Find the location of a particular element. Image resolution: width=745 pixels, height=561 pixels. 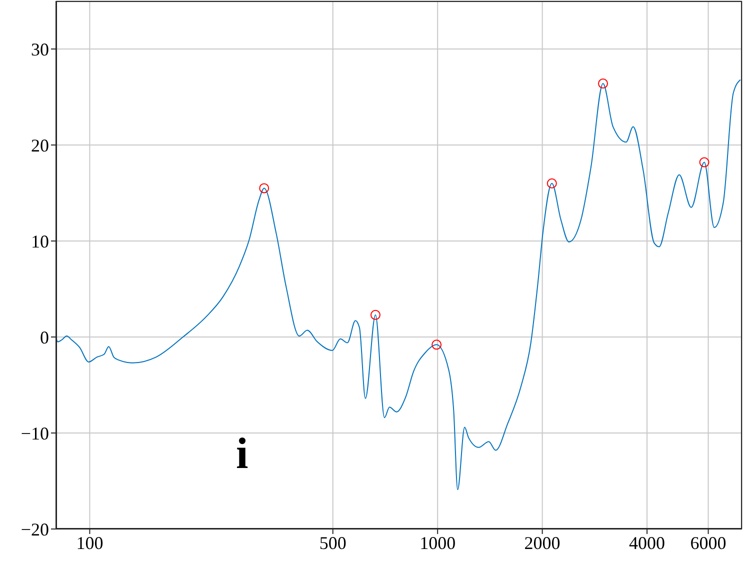

y-tick-label: 10 is located at coordinates (40, 241).